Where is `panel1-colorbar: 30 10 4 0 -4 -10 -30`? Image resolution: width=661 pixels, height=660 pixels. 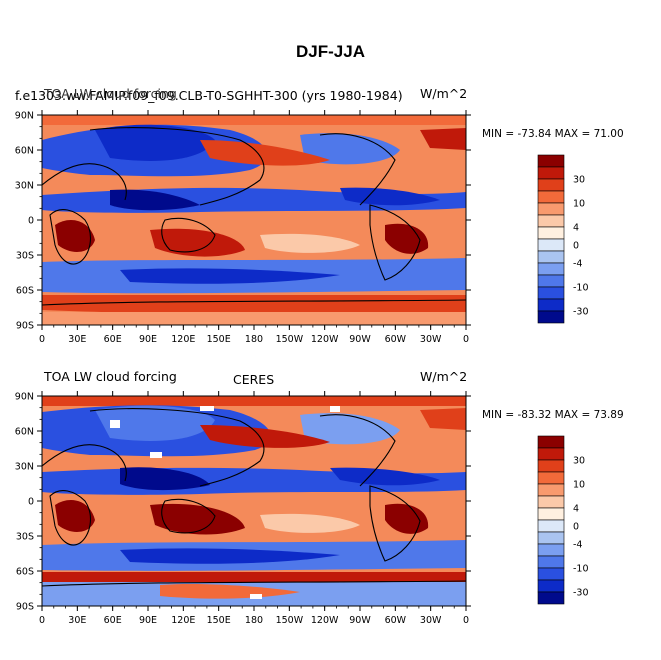 panel1-colorbar: 30 10 4 0 -4 -10 -30 is located at coordinates (563, 239).